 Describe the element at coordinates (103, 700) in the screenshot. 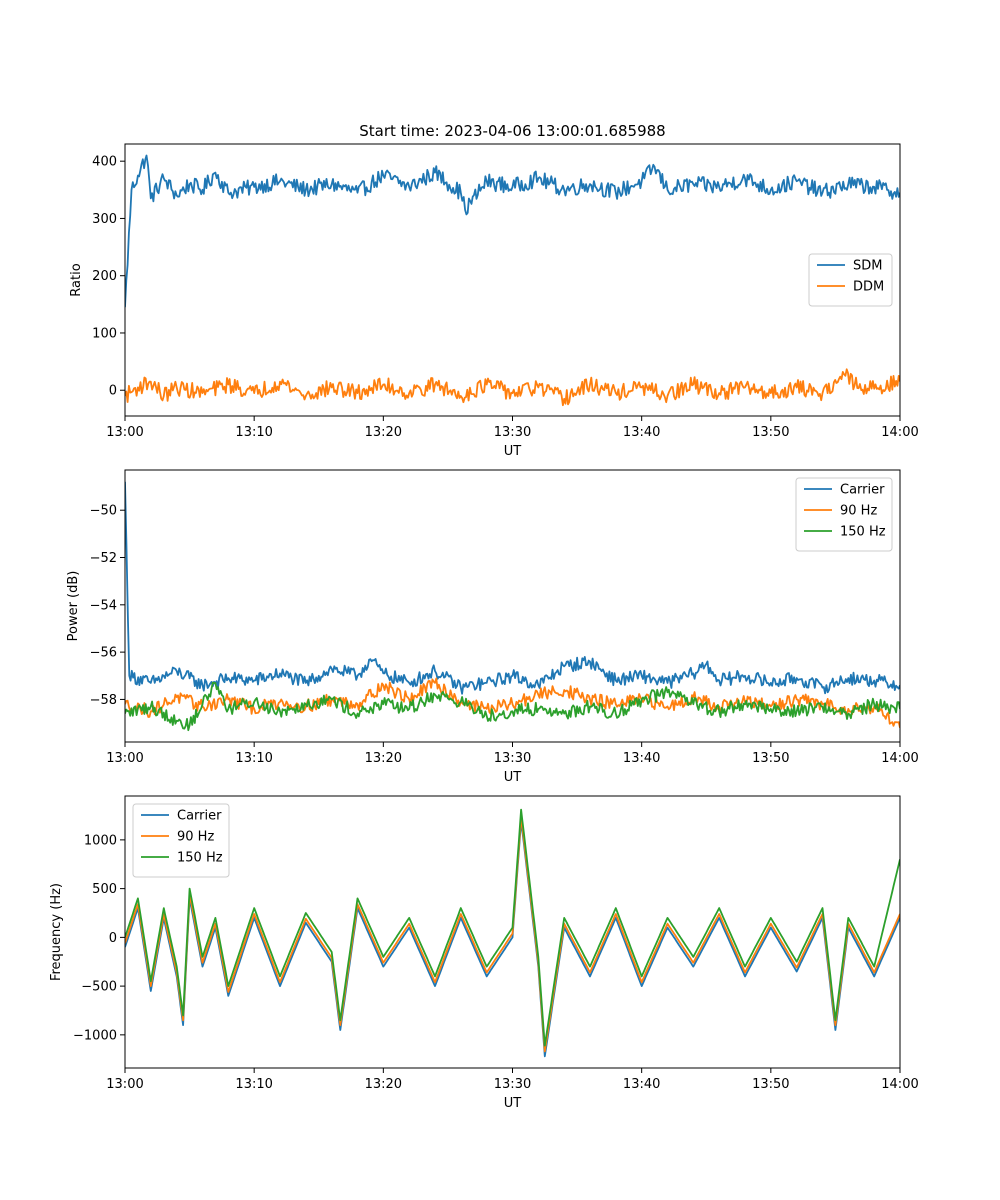

I see `y-tick-label: −58` at that location.